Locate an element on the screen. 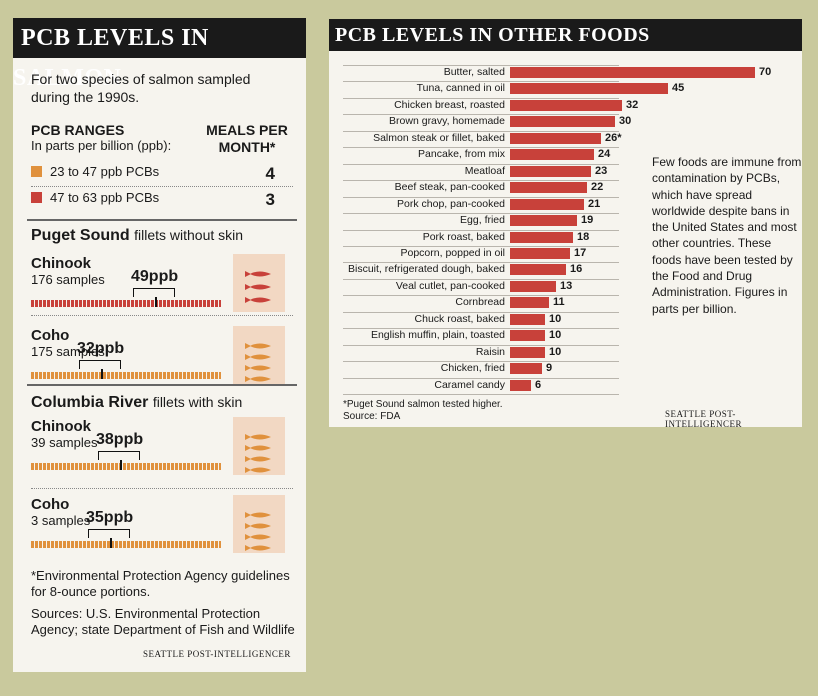 The image size is (818, 696). foods-footnote: *Puget Sound salmon tested higher. is located at coordinates (423, 404).